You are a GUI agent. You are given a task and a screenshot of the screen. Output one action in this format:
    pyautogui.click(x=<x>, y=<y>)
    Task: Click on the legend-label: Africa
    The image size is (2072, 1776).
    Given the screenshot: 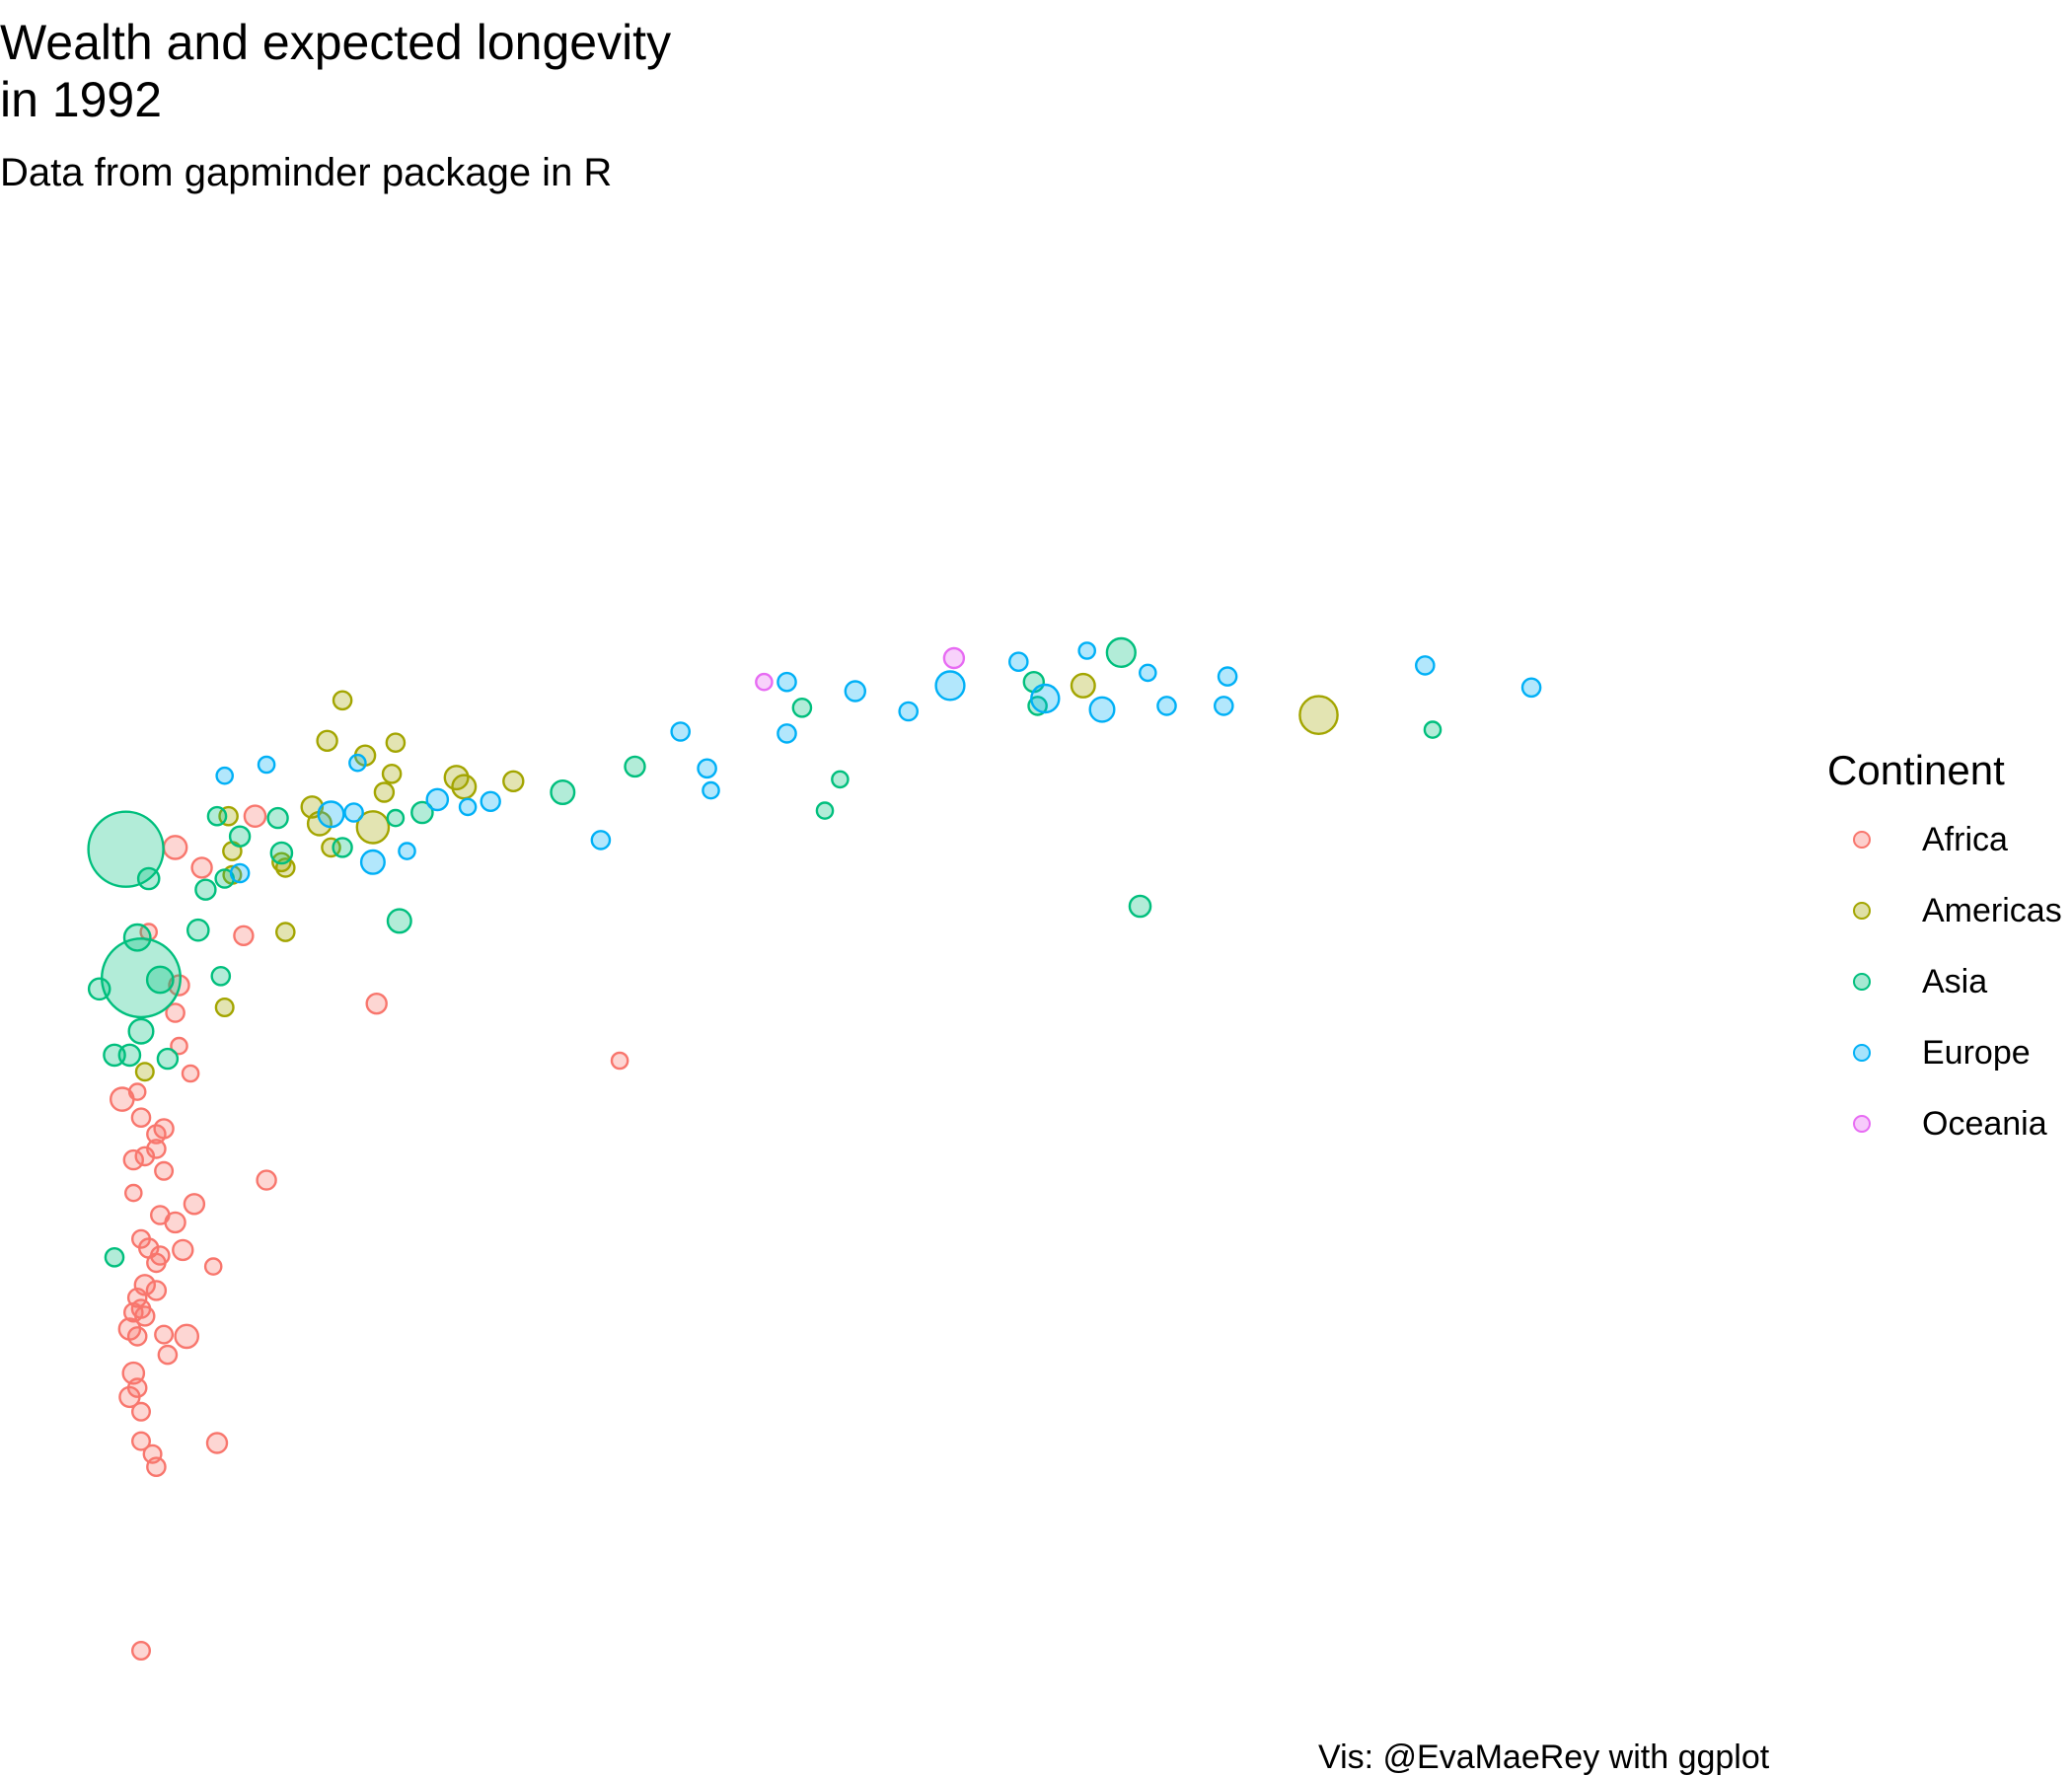 What is the action you would take?
    pyautogui.click(x=1965, y=840)
    